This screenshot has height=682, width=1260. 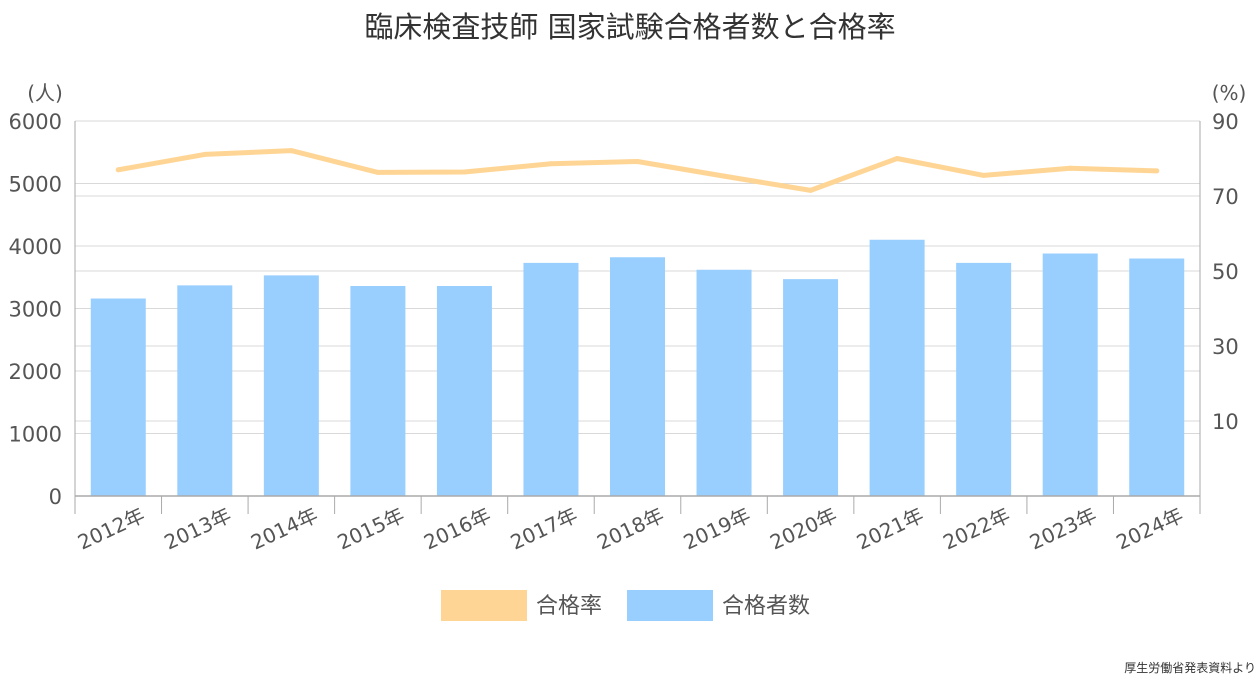 What do you see at coordinates (35, 185) in the screenshot?
I see `y-left-tick-label: 5000` at bounding box center [35, 185].